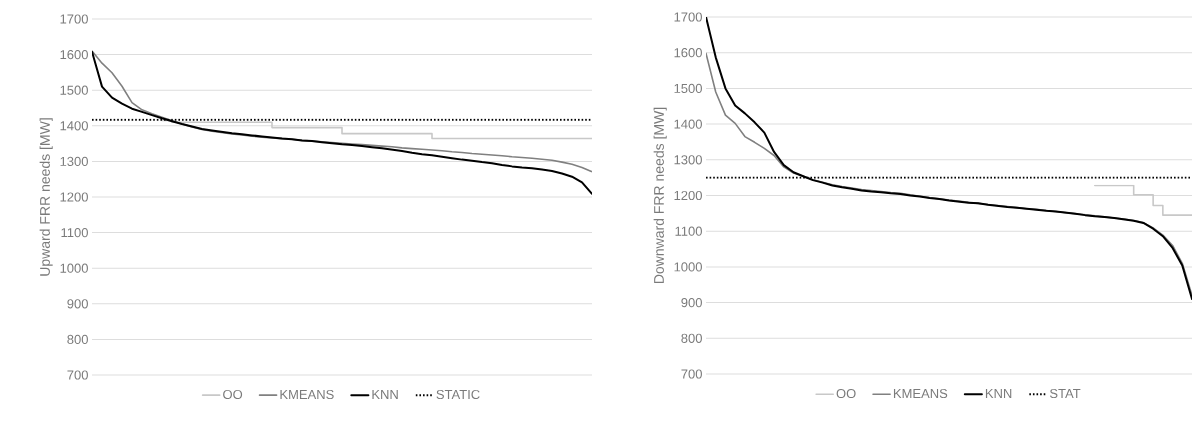 The width and height of the screenshot is (1193, 423). I want to click on legend-label: STAT, so click(1065, 393).